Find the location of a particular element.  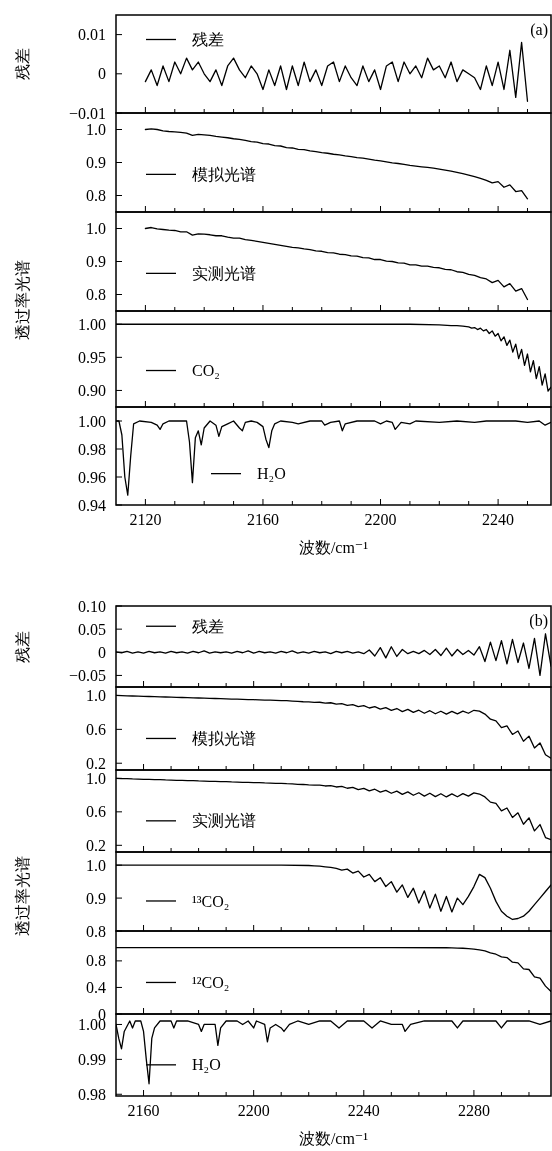

y-tick-label: −0.01 is located at coordinates (87, 113).